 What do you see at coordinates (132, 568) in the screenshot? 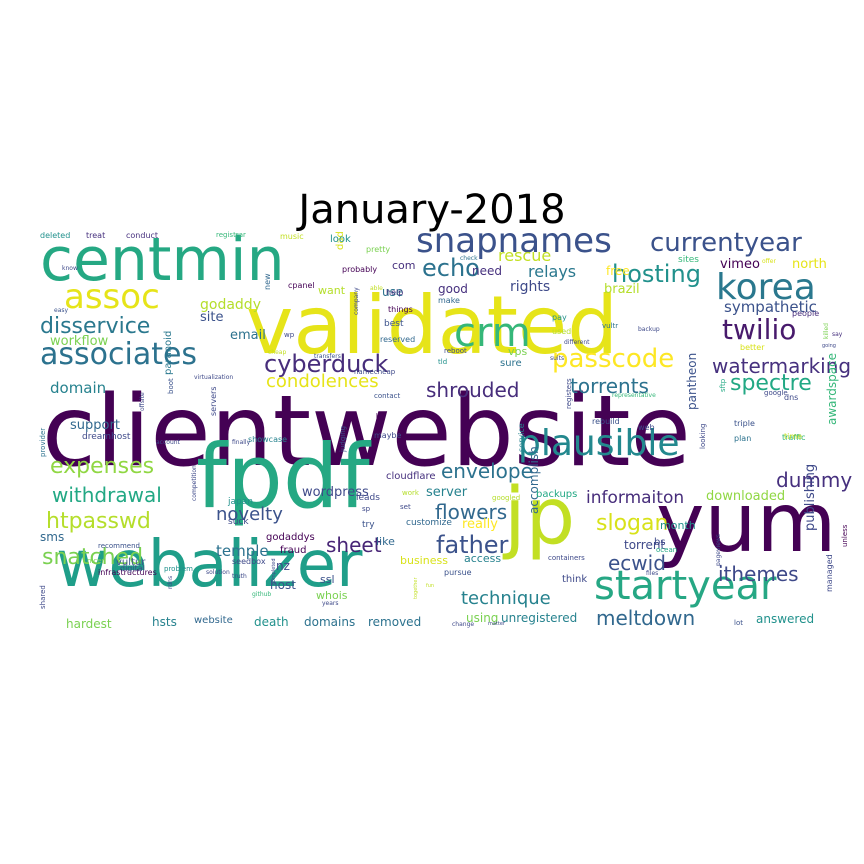
I see `cloud-word: digital` at bounding box center [132, 568].